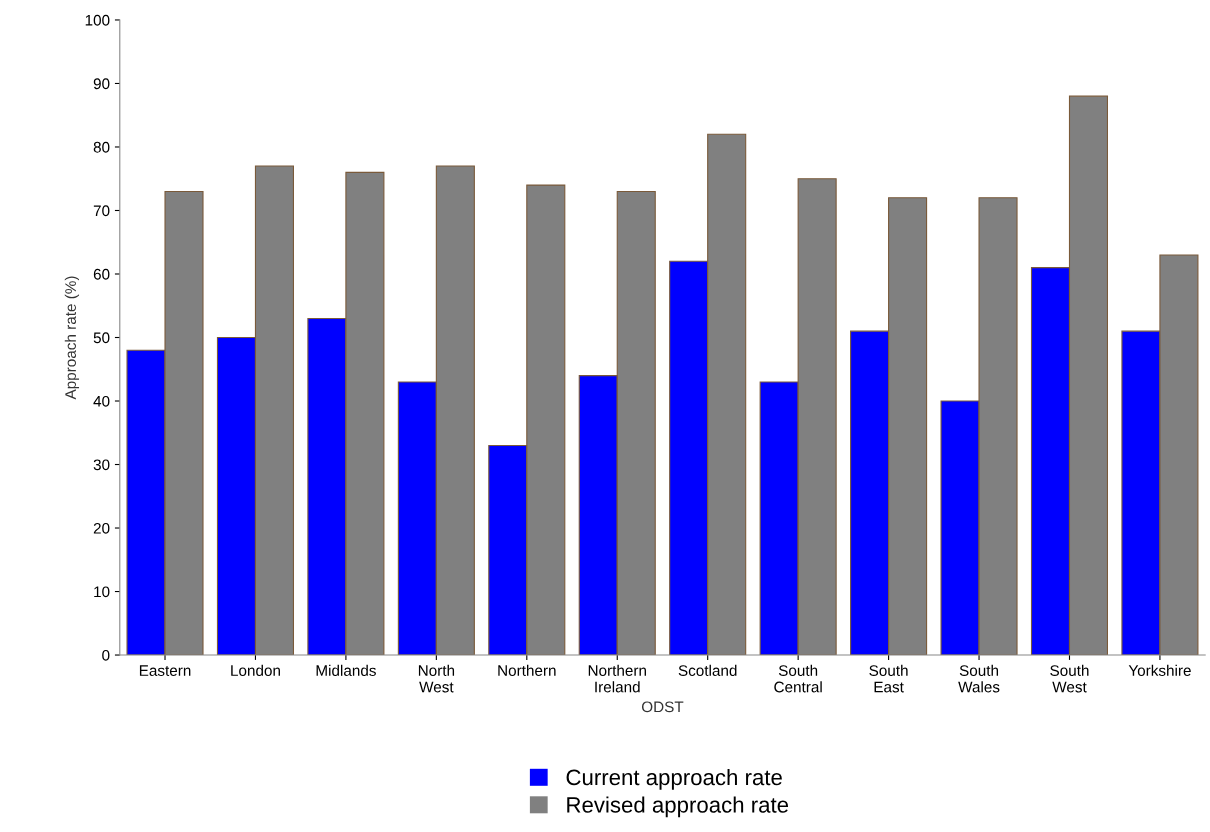 This screenshot has height=832, width=1210. What do you see at coordinates (1159, 670) in the screenshot?
I see `x-tick-label: Yorkshire` at bounding box center [1159, 670].